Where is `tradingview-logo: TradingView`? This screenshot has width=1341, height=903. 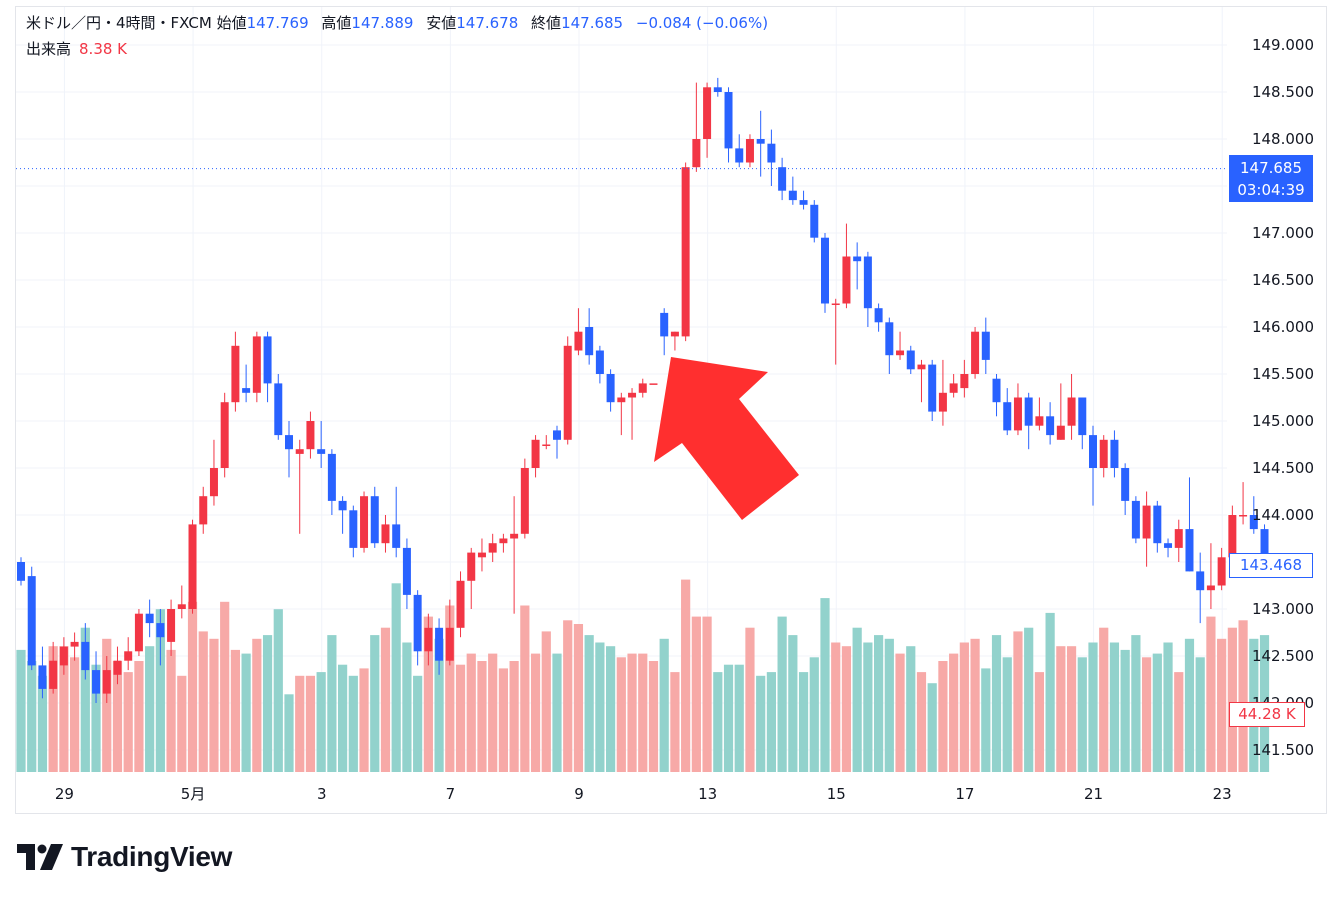 tradingview-logo: TradingView is located at coordinates (124, 857).